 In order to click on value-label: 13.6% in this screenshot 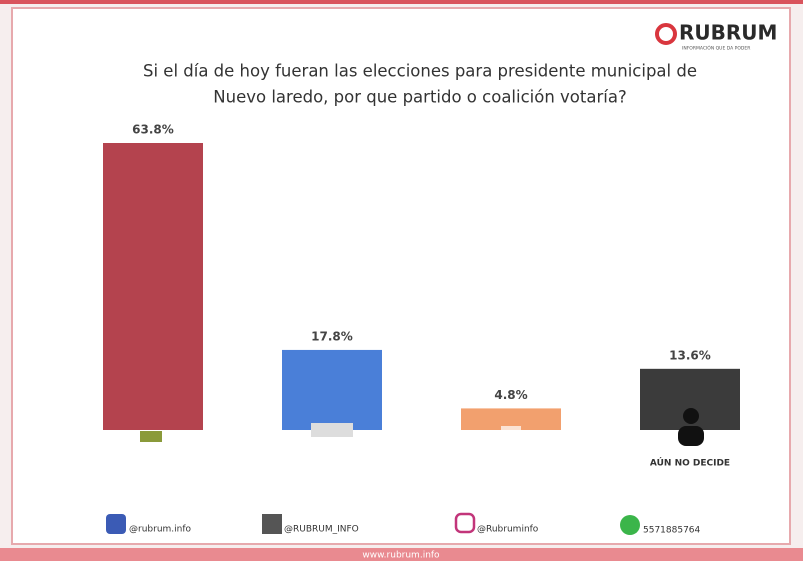, I will do `click(690, 355)`.